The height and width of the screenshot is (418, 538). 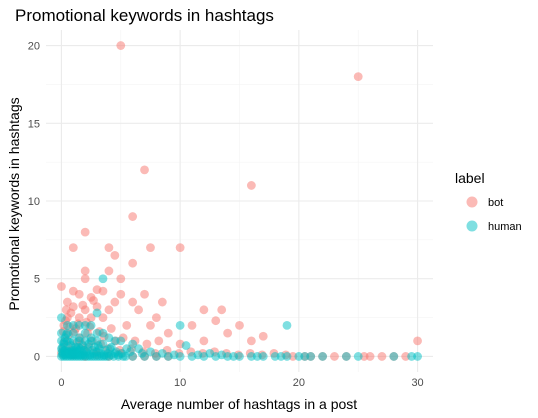 What do you see at coordinates (299, 383) in the screenshot?
I see `x-tick-label: 20` at bounding box center [299, 383].